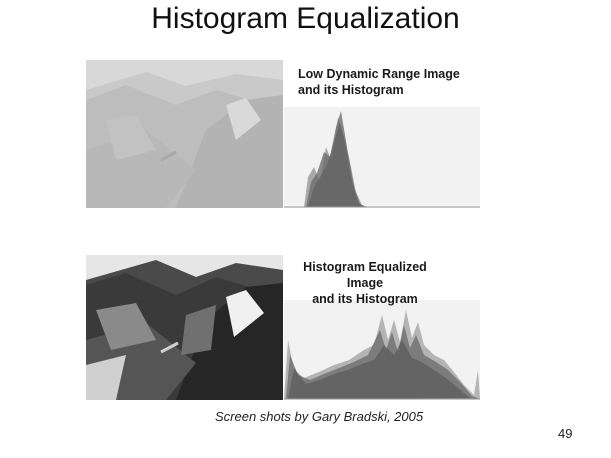 The width and height of the screenshot is (611, 458). Describe the element at coordinates (319, 416) in the screenshot. I see `credit-text: Screen shots by Gary Bradski, 2005` at that location.